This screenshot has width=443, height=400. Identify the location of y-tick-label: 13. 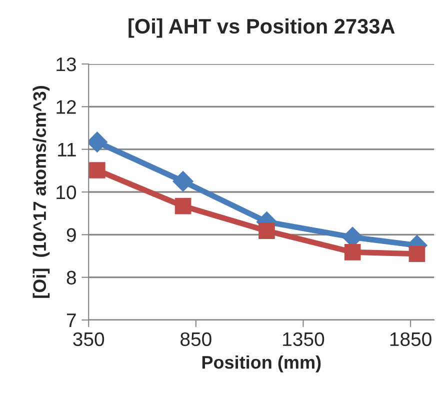
(66, 64).